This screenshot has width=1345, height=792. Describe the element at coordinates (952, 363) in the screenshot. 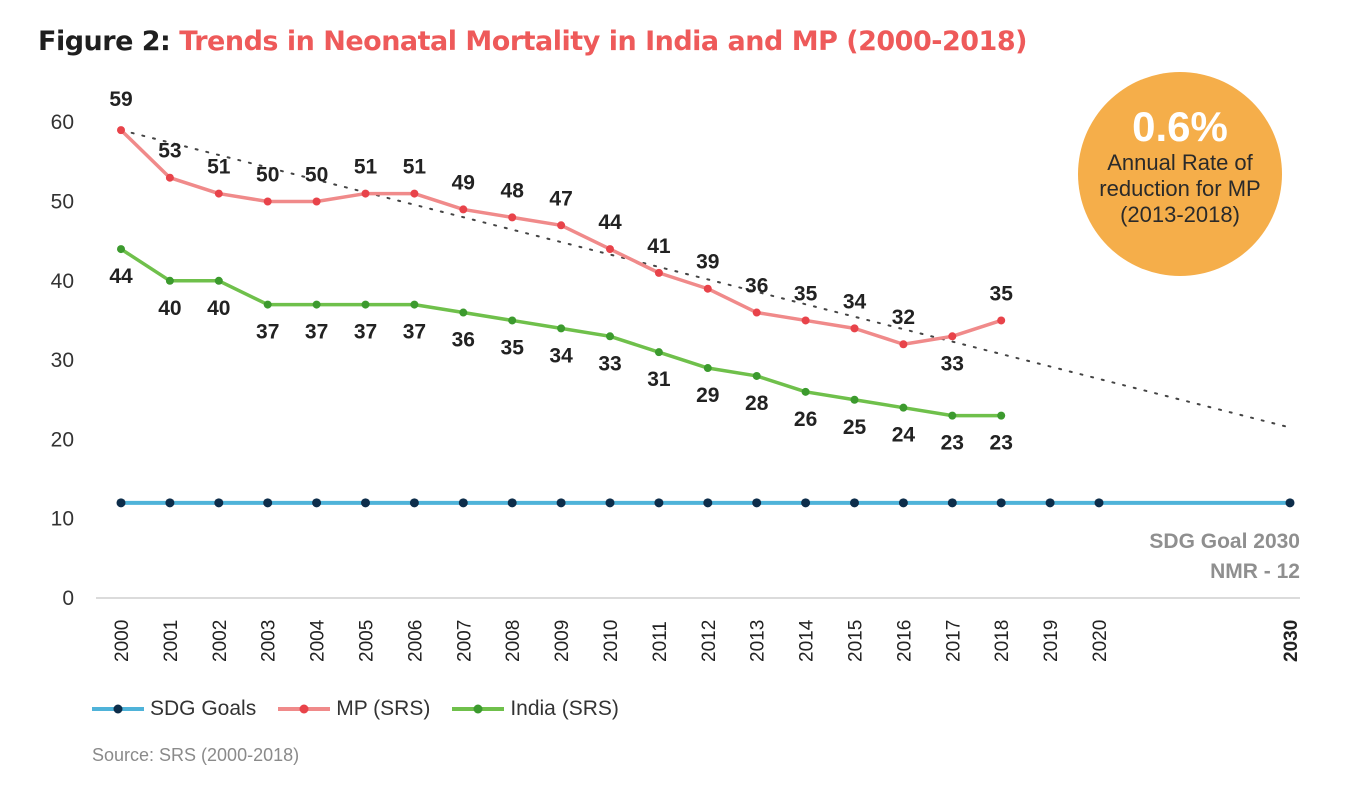

I see `mp-data-label: 33` at that location.